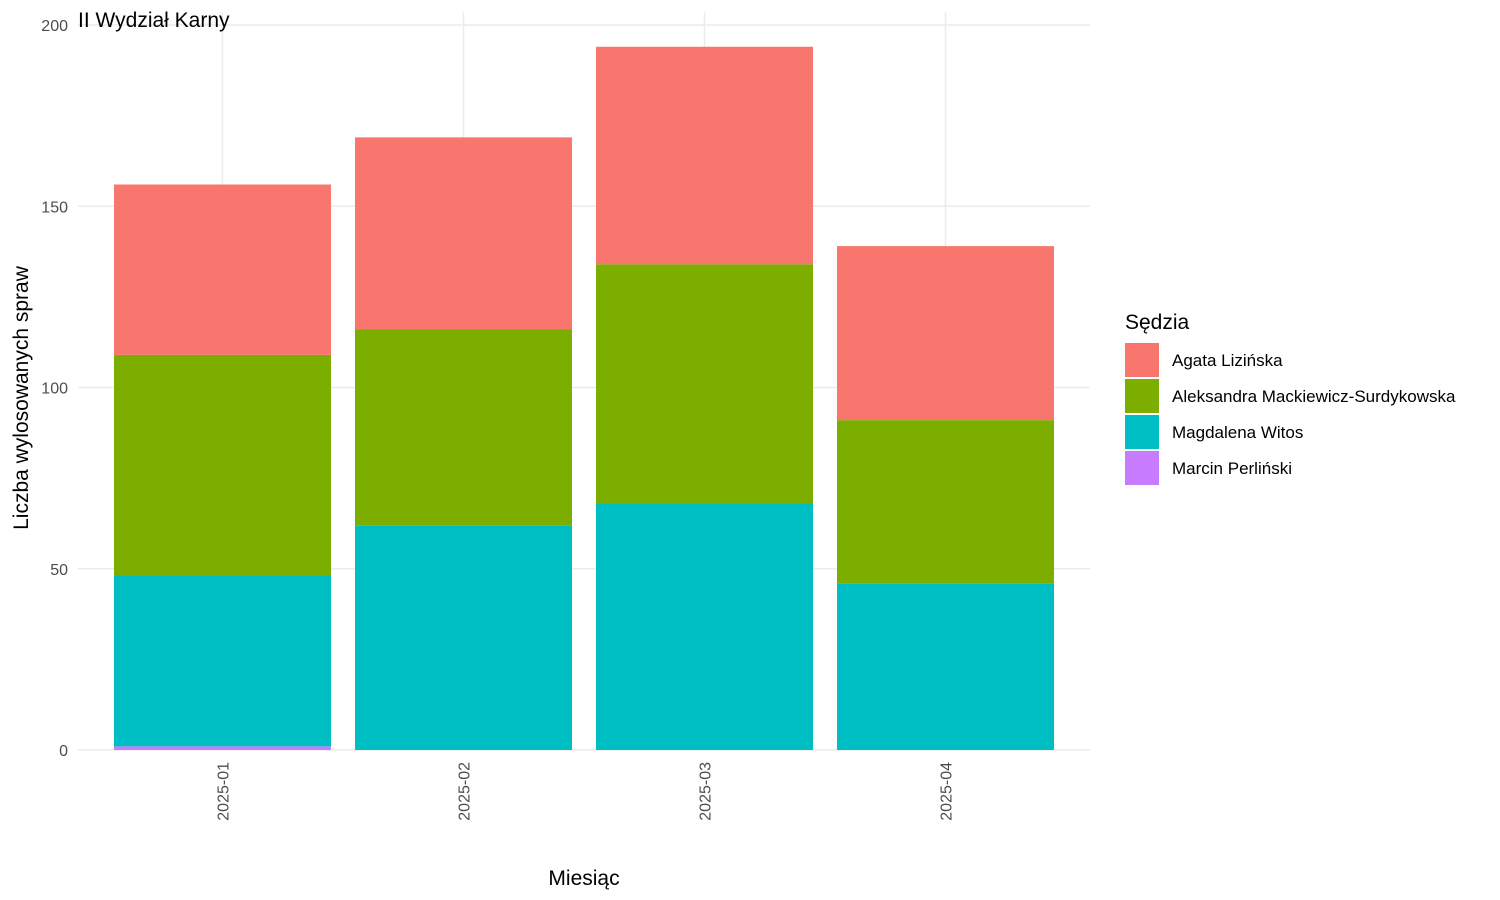 The image size is (1500, 900). I want to click on legend-label: Marcin Perliński, so click(1232, 468).